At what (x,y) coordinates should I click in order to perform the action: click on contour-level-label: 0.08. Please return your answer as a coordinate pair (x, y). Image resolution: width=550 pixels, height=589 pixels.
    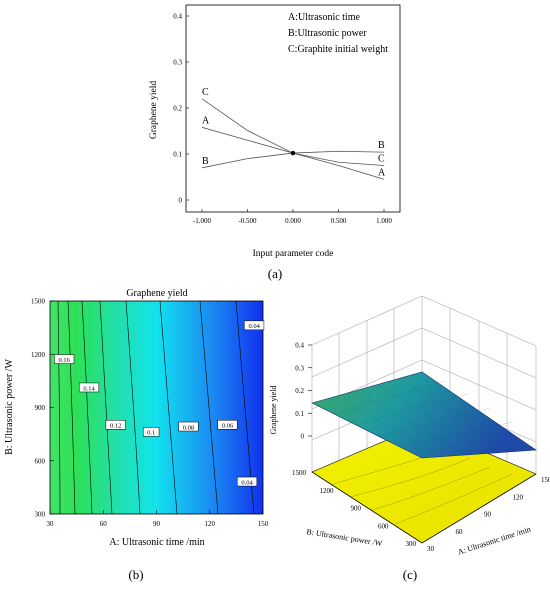
    Looking at the image, I should click on (188, 427).